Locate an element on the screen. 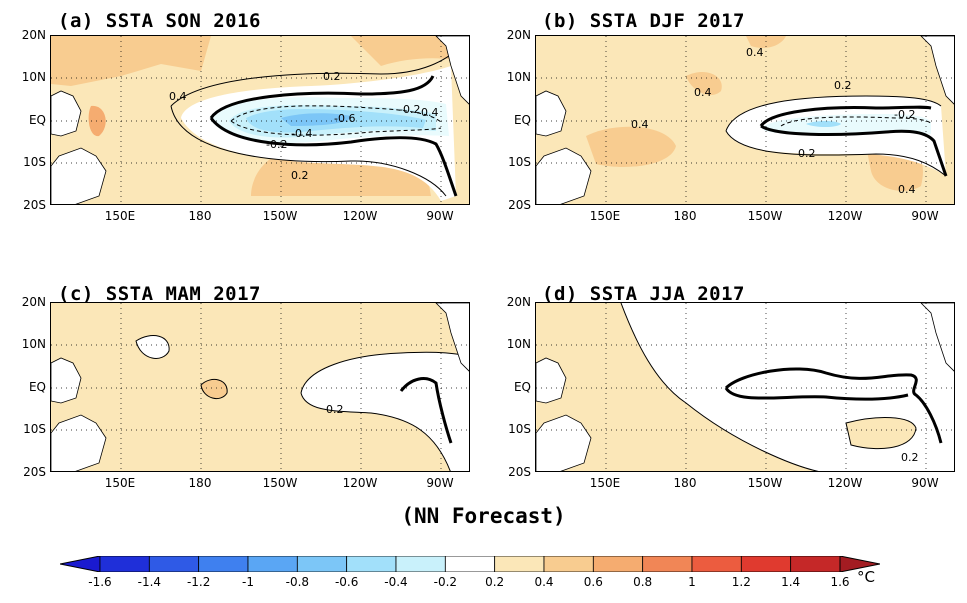  colorbar-unit: °C is located at coordinates (866, 577).